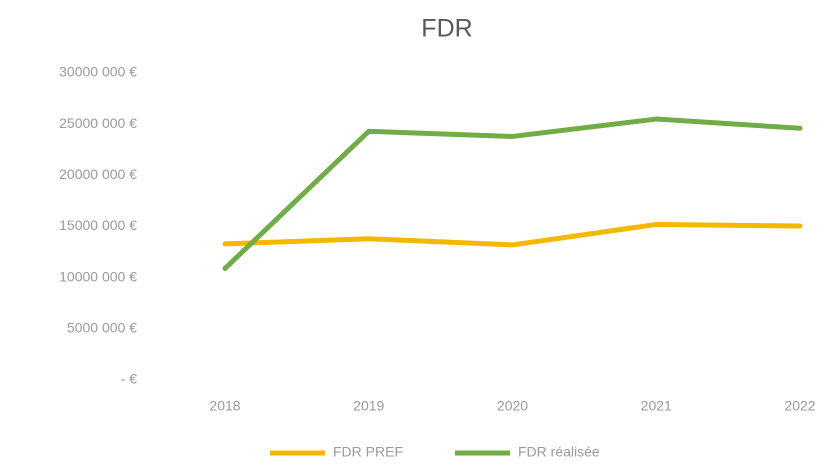  I want to click on series-line, so click(512, 234).